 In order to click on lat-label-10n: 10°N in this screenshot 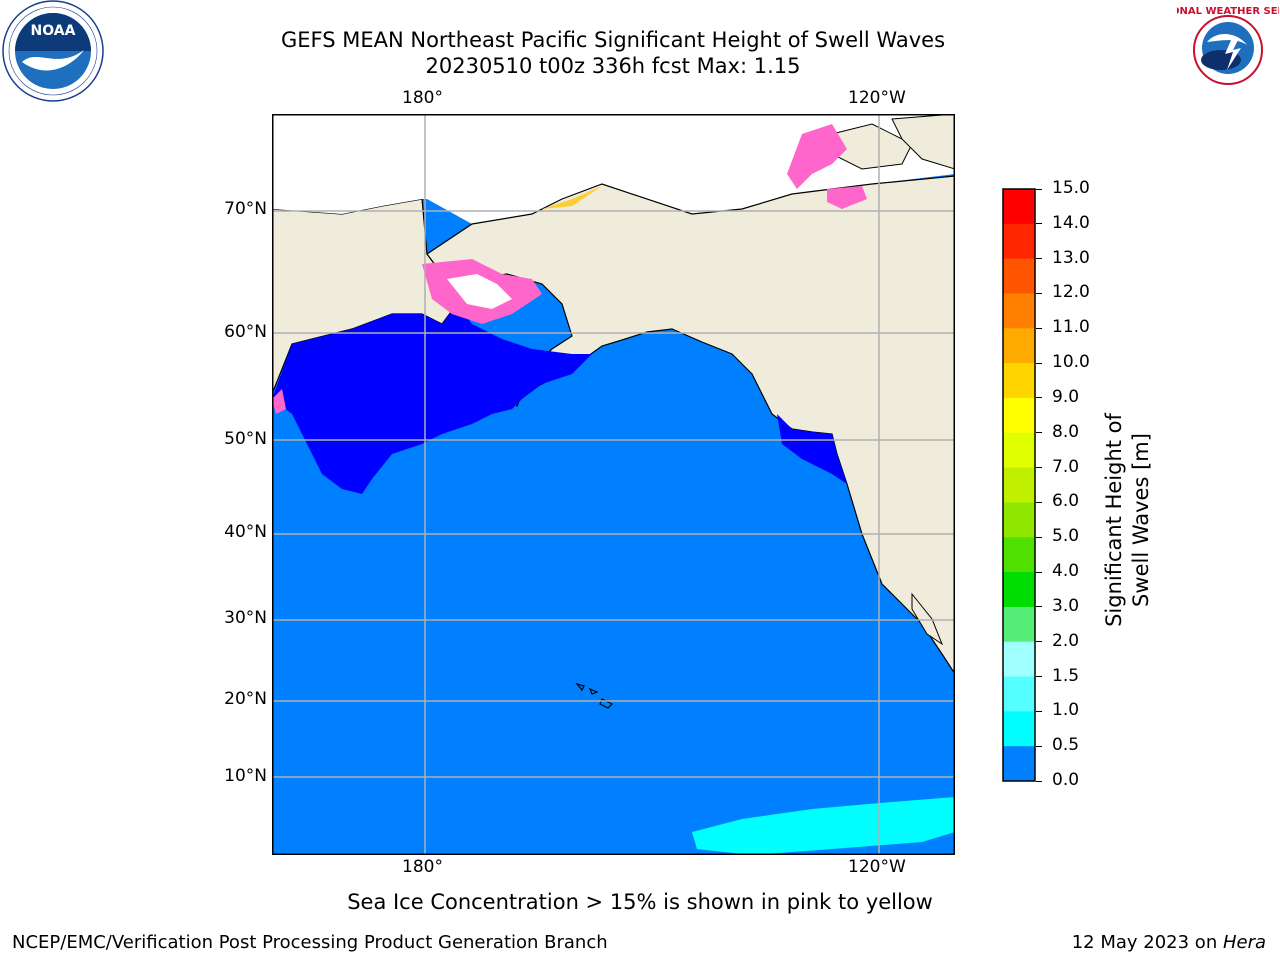, I will do `click(245, 776)`.